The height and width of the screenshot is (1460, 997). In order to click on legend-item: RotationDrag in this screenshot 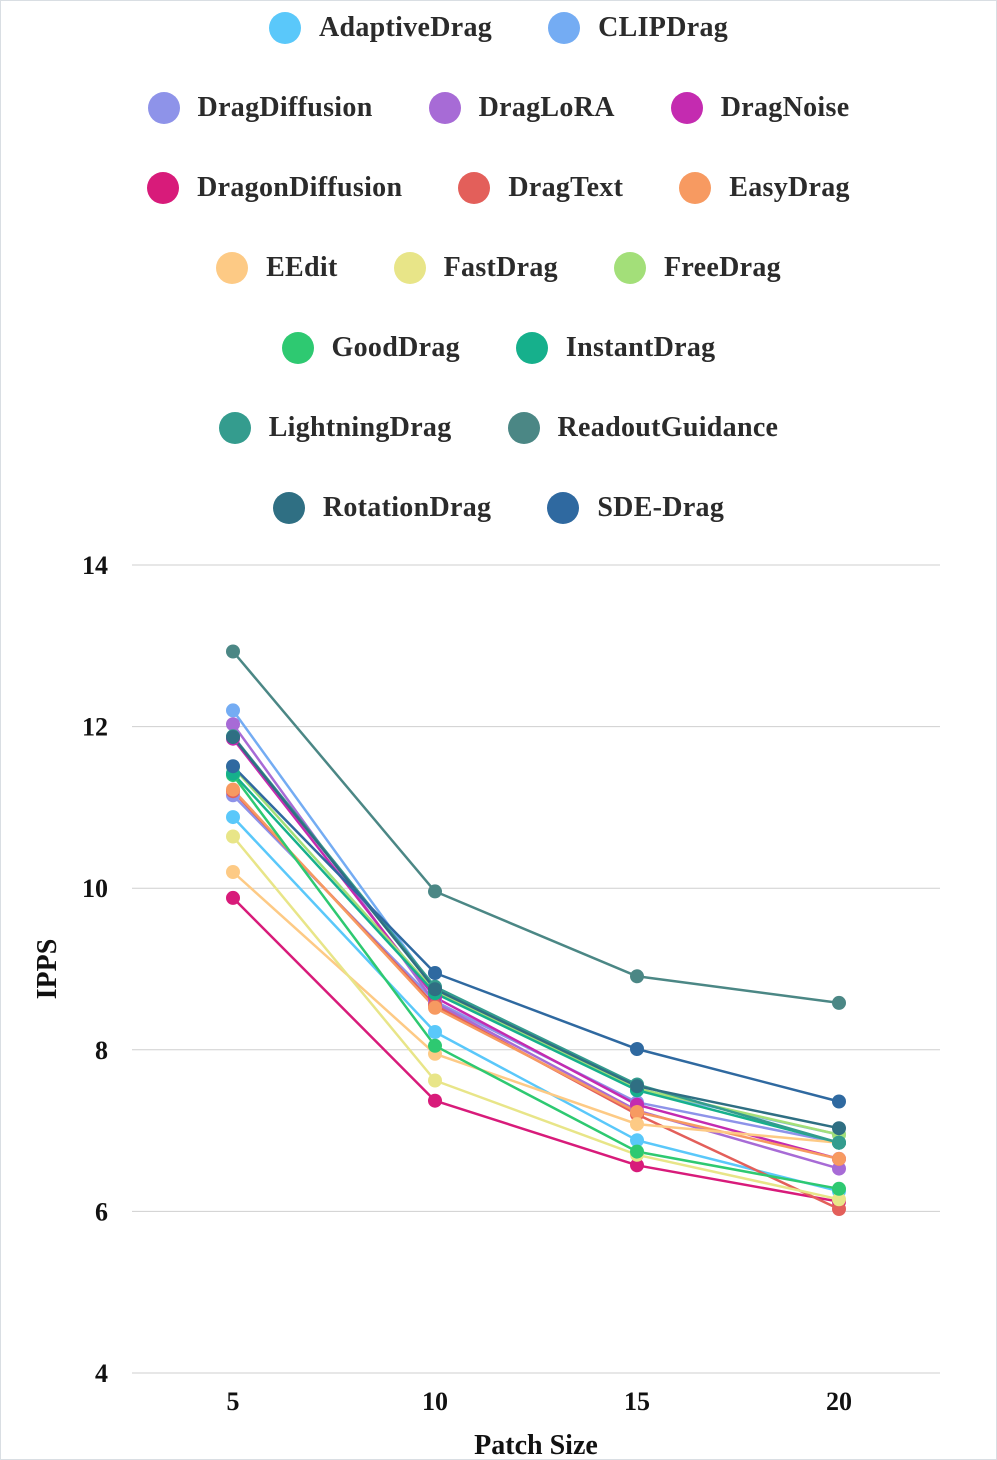, I will do `click(382, 508)`.